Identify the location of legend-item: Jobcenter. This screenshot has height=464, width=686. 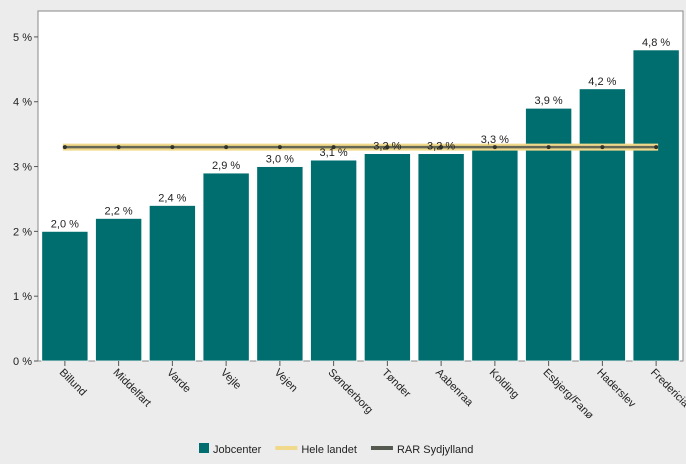
(230, 449).